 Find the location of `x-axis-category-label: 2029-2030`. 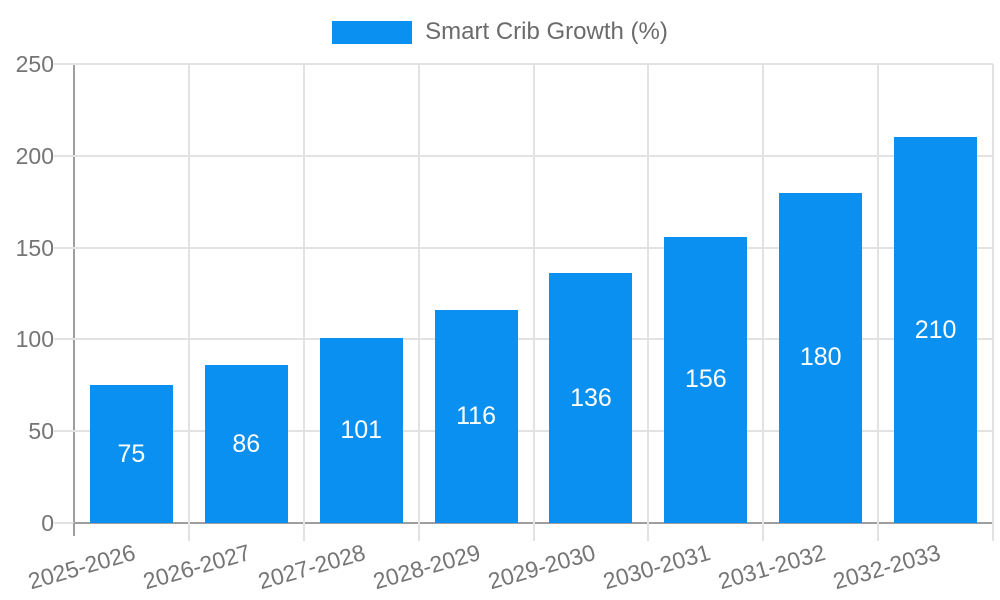

x-axis-category-label: 2029-2030 is located at coordinates (542, 567).